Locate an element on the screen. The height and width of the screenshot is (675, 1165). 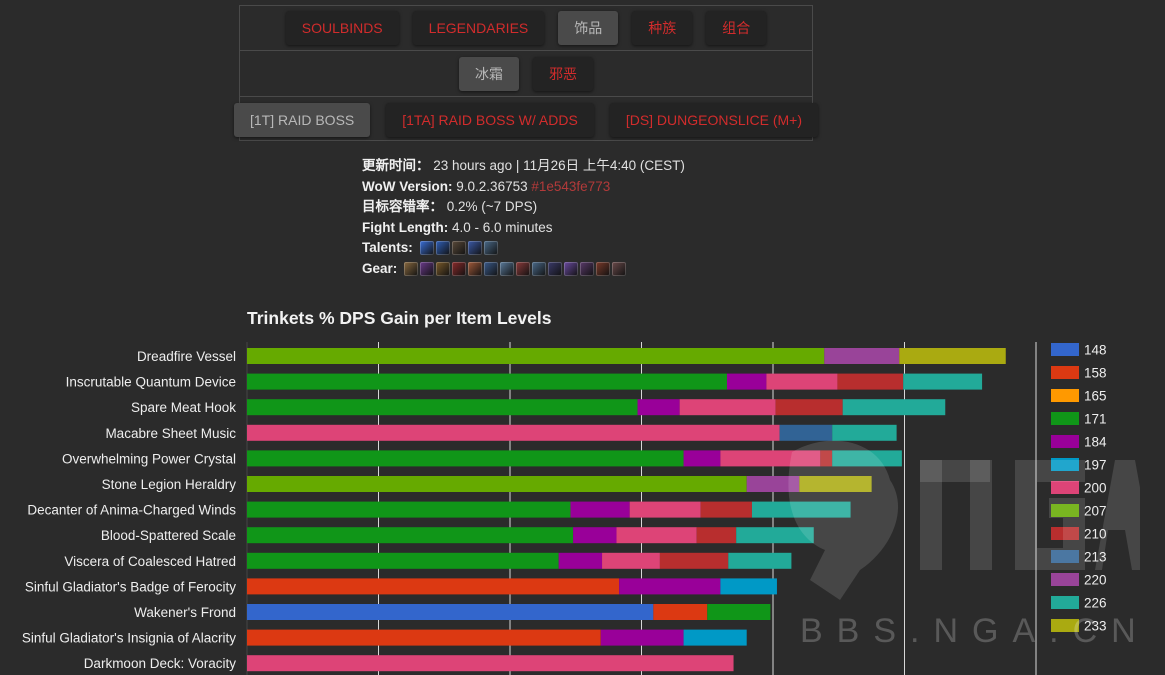
category-button-5: 组合 is located at coordinates (736, 28).